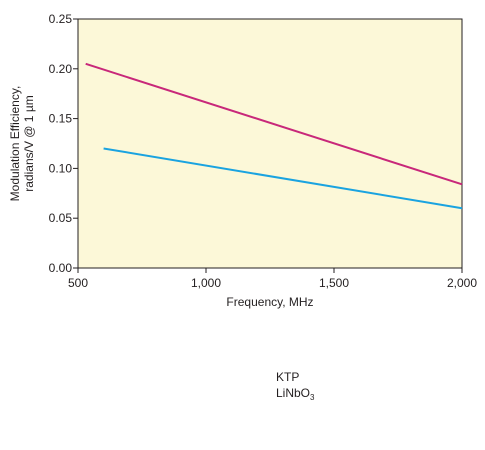  Describe the element at coordinates (61, 268) in the screenshot. I see `y-tick-label: 0.00` at that location.